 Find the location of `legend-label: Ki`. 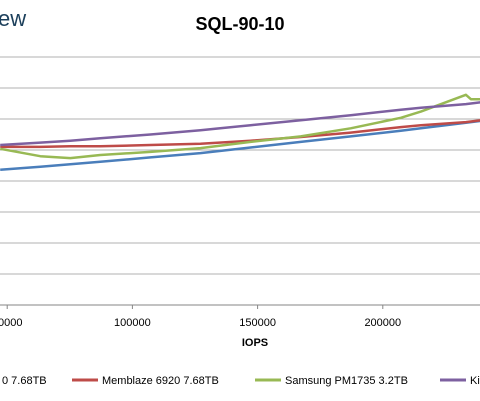

legend-label: Ki is located at coordinates (475, 381).